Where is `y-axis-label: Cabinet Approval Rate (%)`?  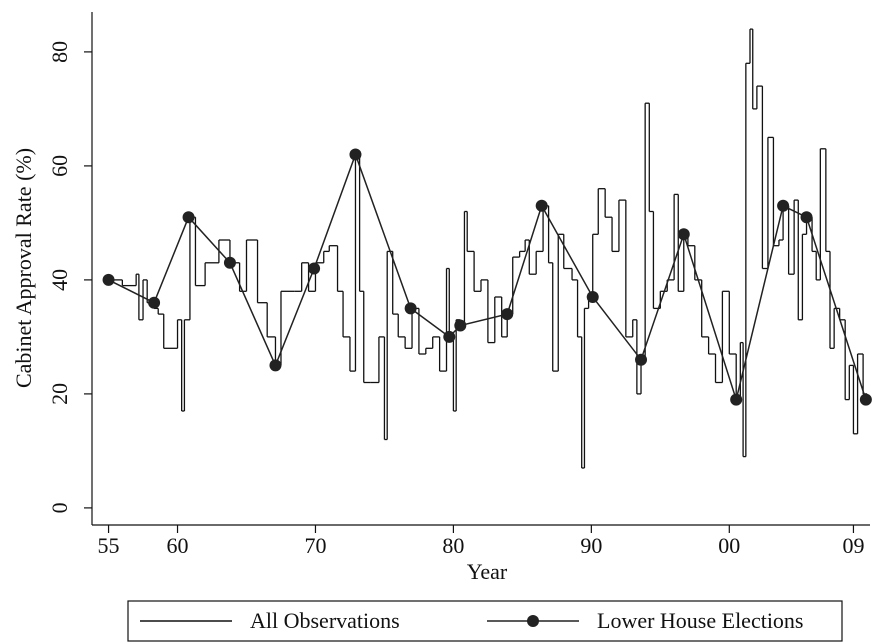
y-axis-label: Cabinet Approval Rate (%) is located at coordinates (23, 268).